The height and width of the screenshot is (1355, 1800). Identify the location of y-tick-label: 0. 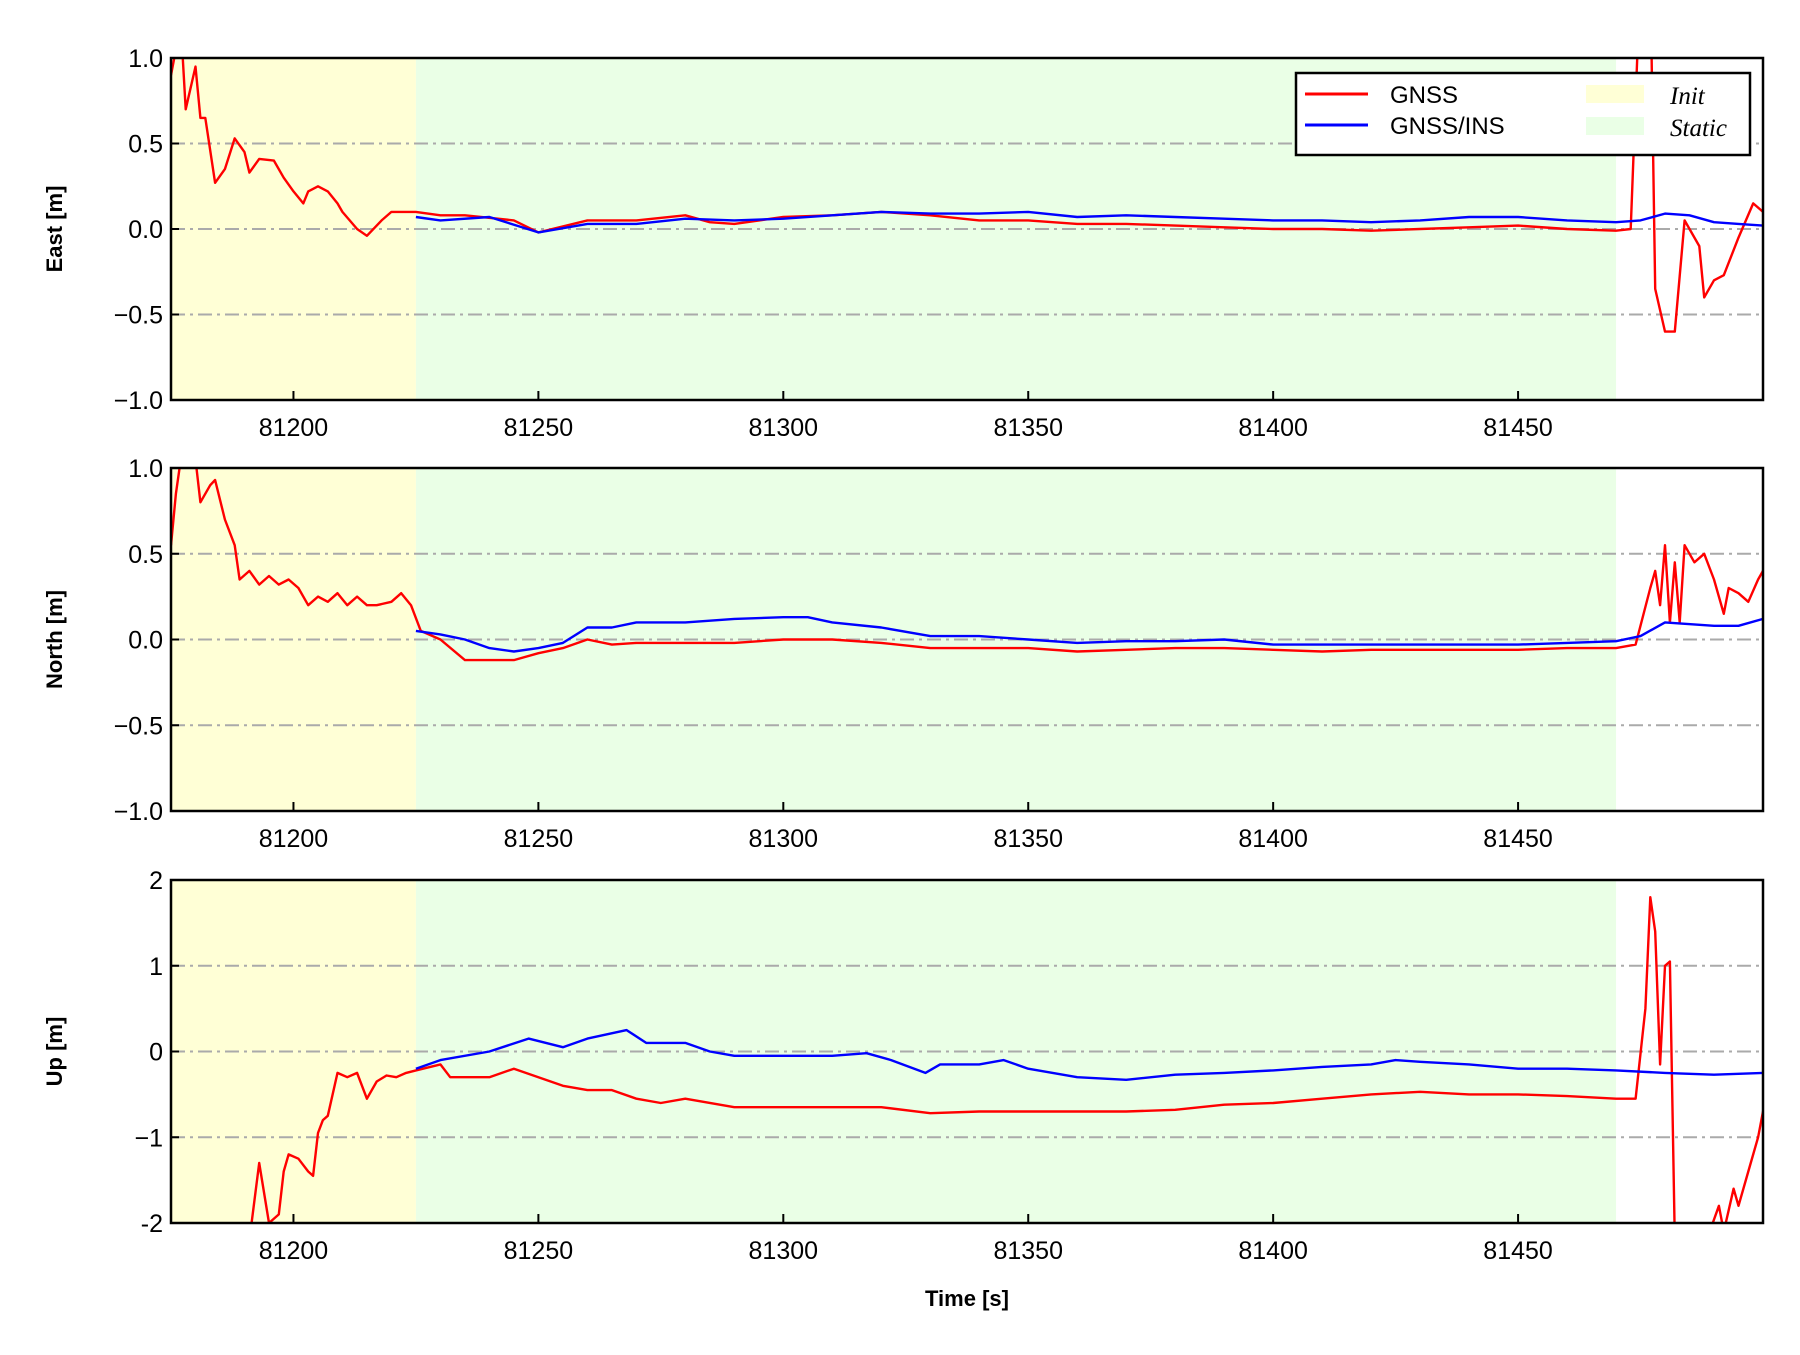
(156, 1053).